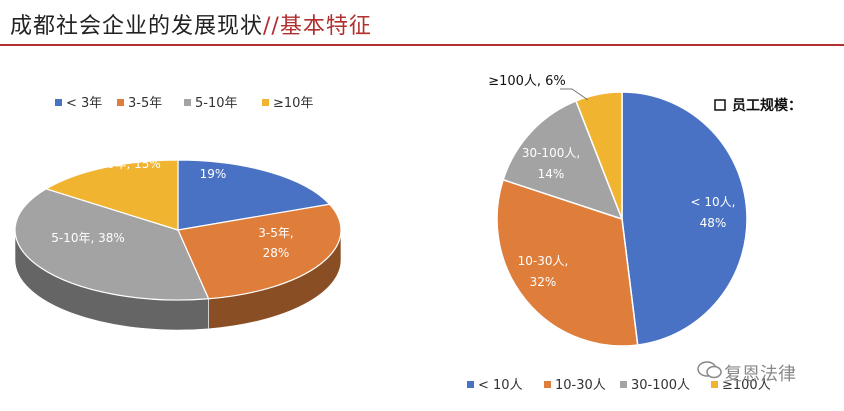 Image resolution: width=844 pixels, height=411 pixels. Describe the element at coordinates (713, 212) in the screenshot. I see `pie2-data-label-0: < 10人, 48%` at that location.